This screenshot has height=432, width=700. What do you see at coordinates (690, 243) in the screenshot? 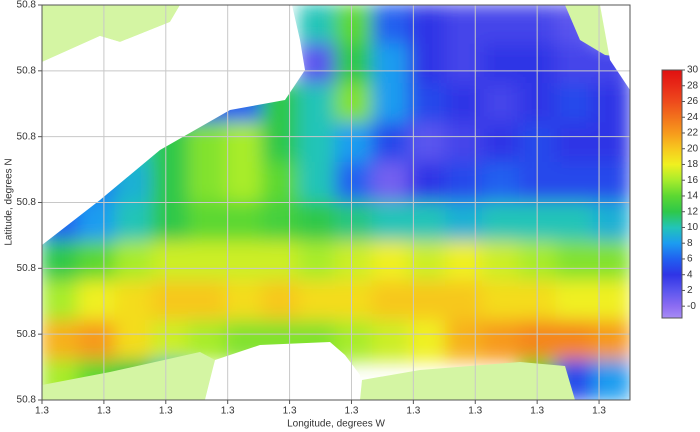
I see `colorbar-tick-label: 8` at bounding box center [690, 243].